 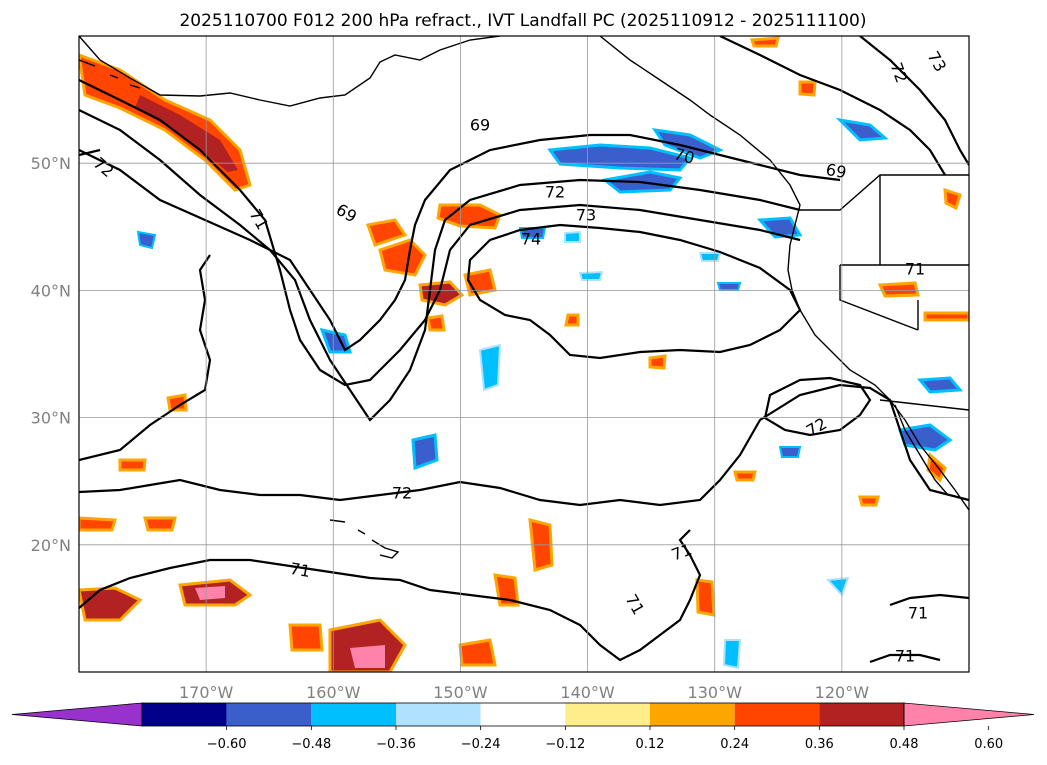 I want to click on border-us-canada, so click(x=884, y=192).